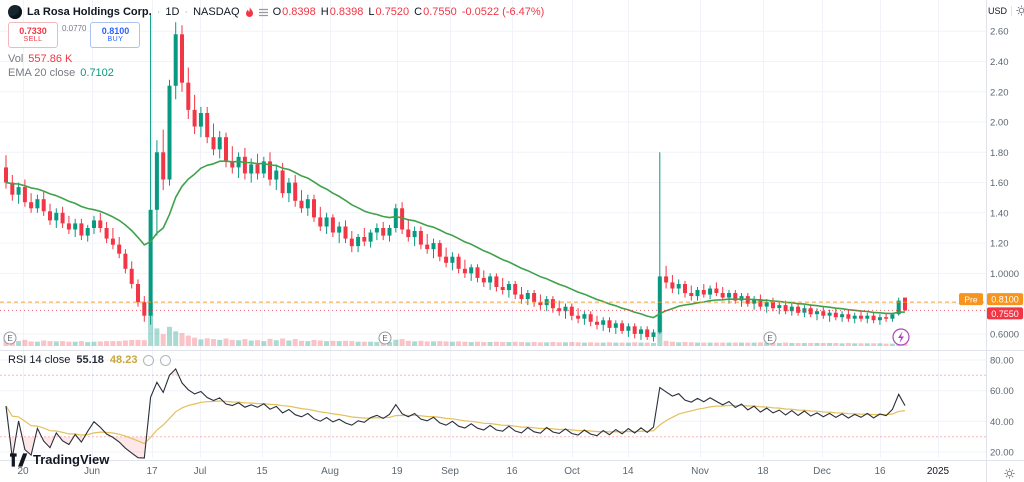 The width and height of the screenshot is (1024, 482). Describe the element at coordinates (74, 28) in the screenshot. I see `spread-value: 0.0770` at that location.